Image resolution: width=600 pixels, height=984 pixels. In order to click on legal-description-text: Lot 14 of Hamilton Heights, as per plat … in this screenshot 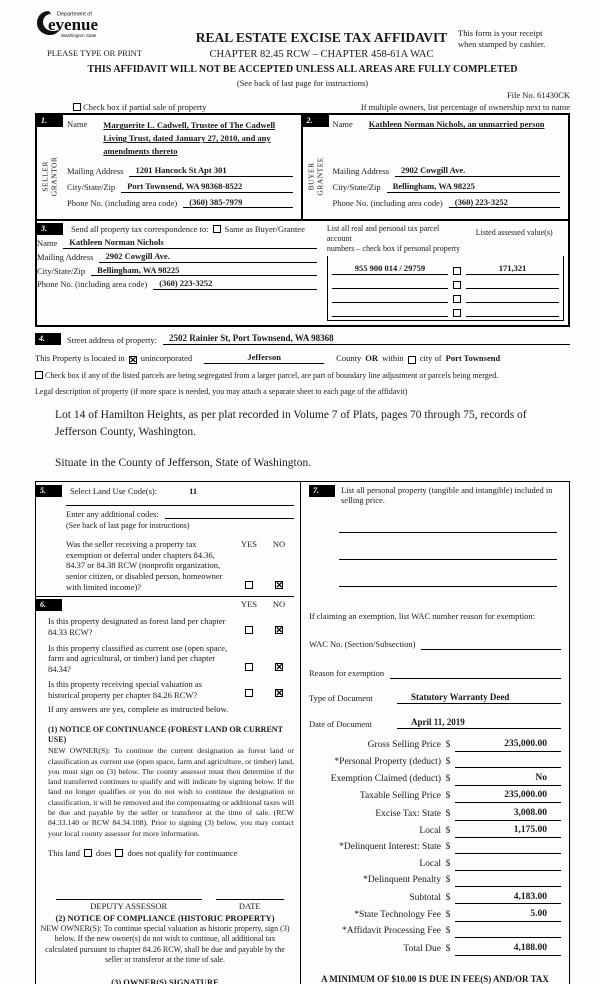, I will do `click(291, 423)`.